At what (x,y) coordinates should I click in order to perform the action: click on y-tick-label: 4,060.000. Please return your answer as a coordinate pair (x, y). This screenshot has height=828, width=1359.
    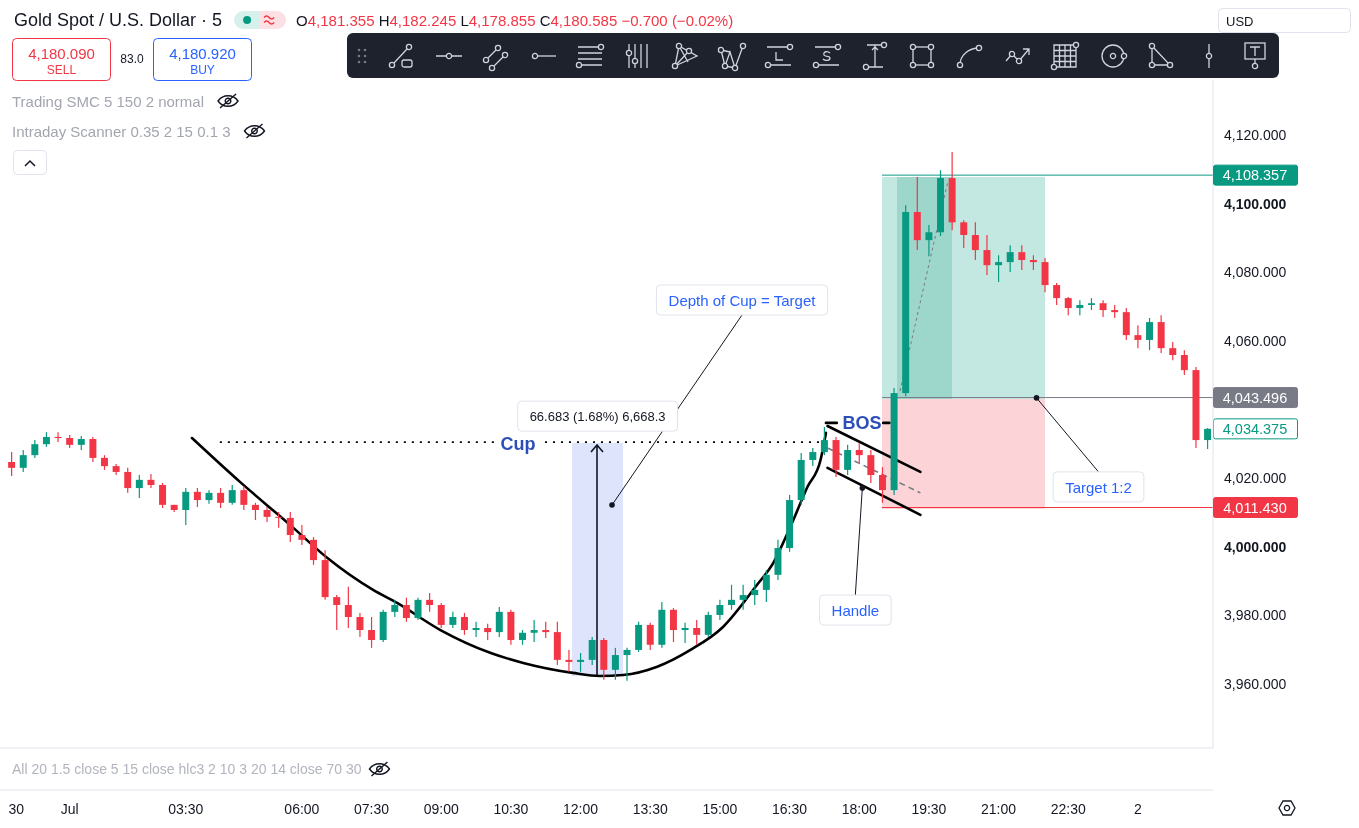
    Looking at the image, I should click on (1255, 340).